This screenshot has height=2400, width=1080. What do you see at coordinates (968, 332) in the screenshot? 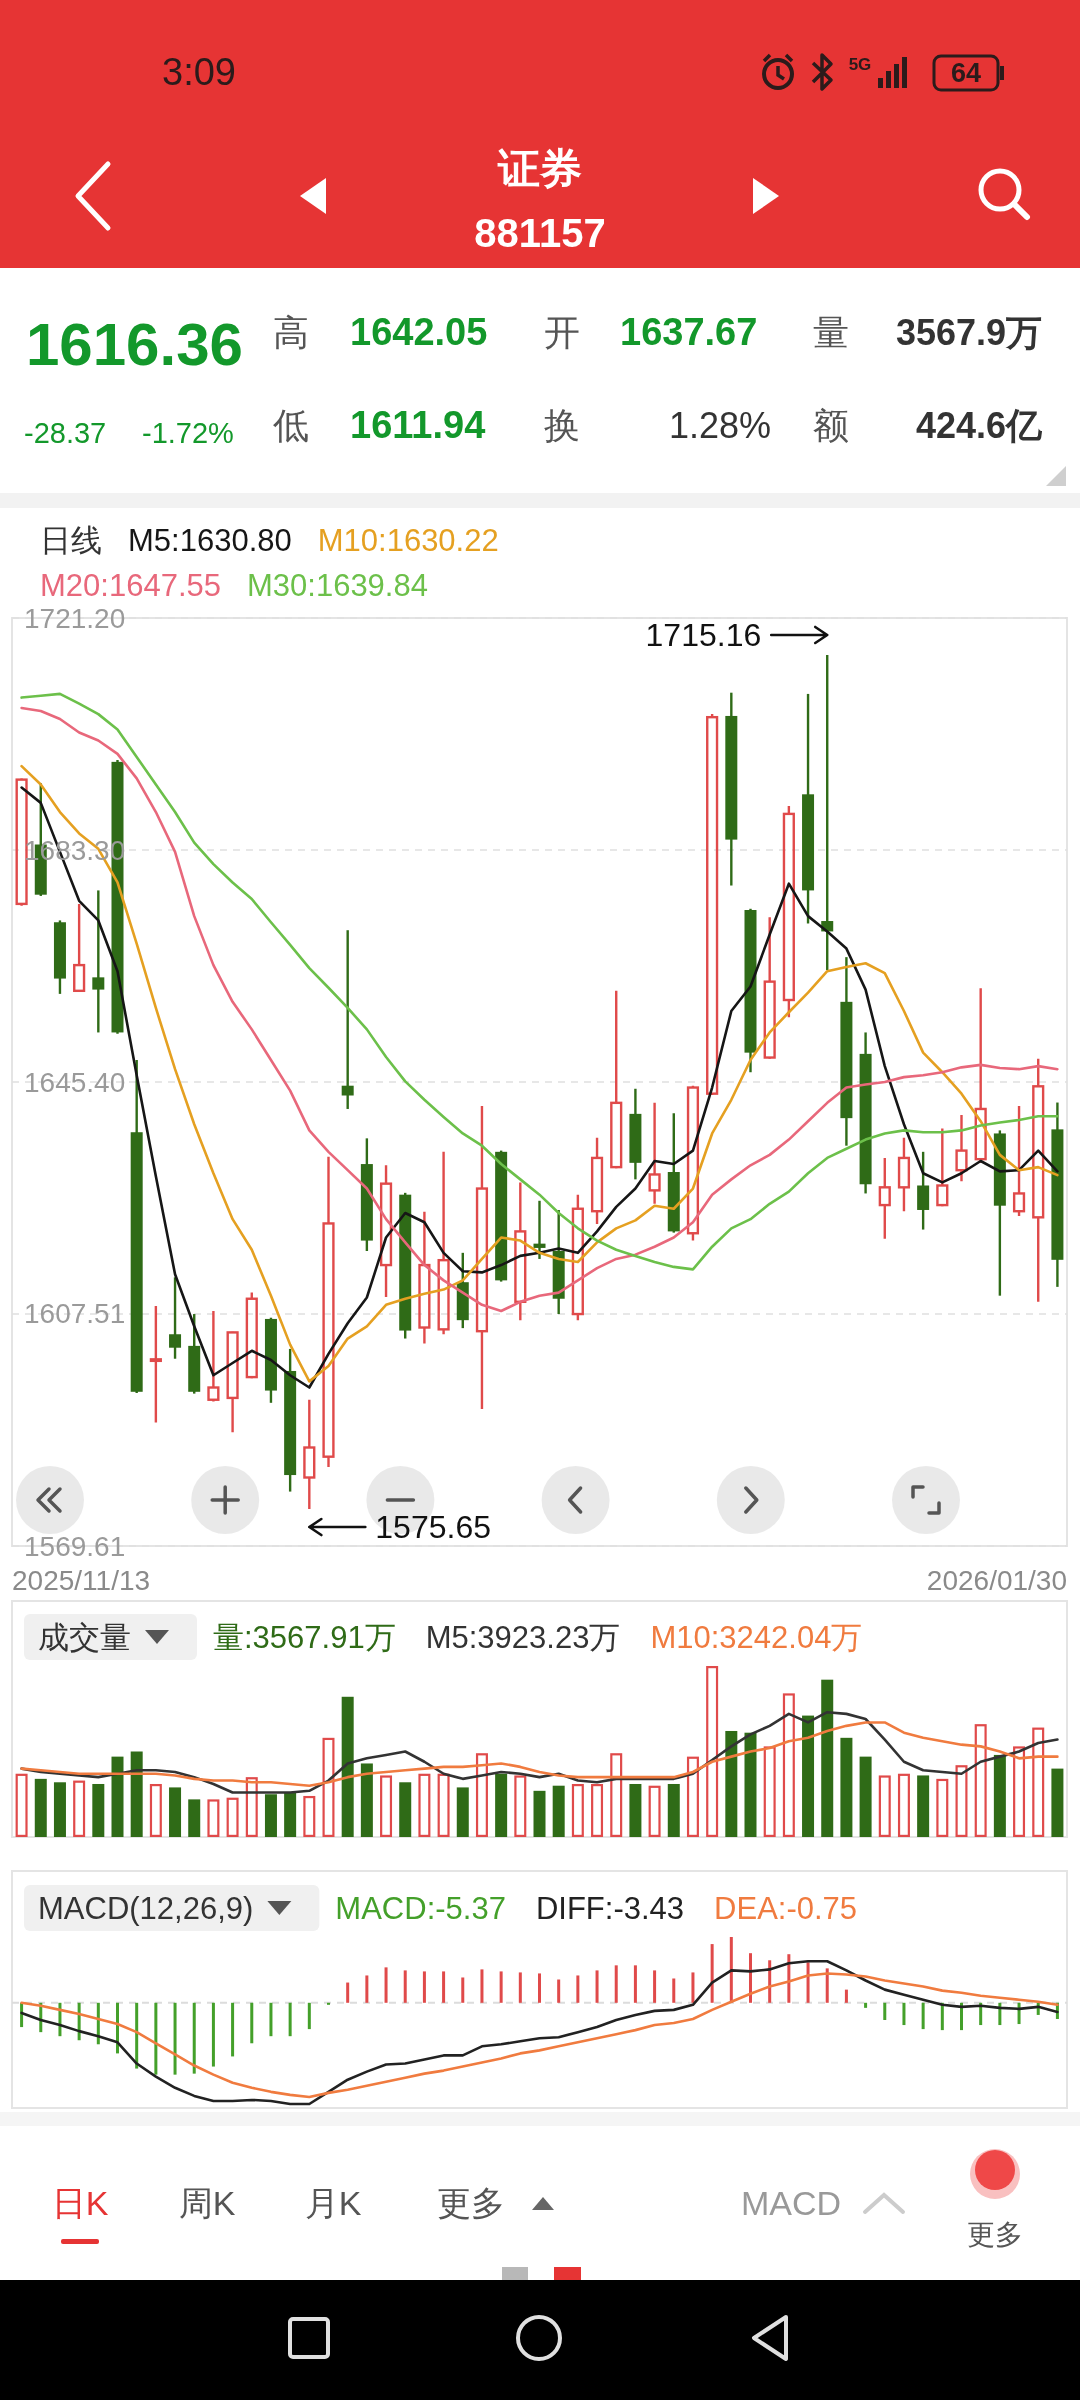
I see `text: 3567.9万` at bounding box center [968, 332].